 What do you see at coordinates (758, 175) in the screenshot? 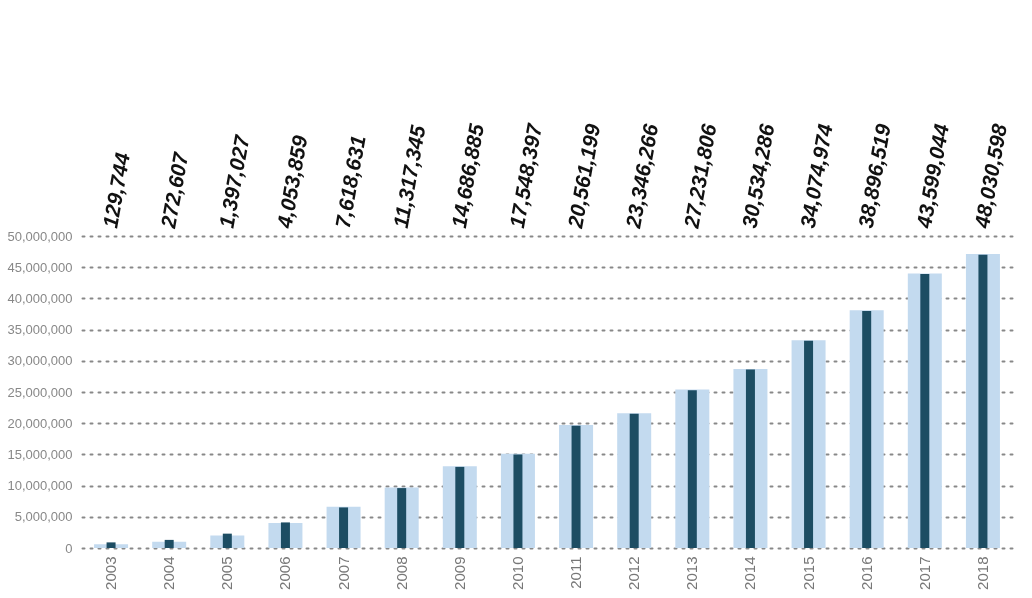
I see `text: 30,534,286` at bounding box center [758, 175].